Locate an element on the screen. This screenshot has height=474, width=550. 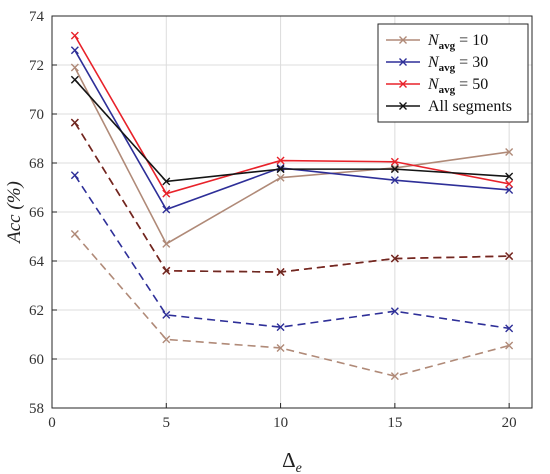
x-tick-label: 0 is located at coordinates (52, 423).